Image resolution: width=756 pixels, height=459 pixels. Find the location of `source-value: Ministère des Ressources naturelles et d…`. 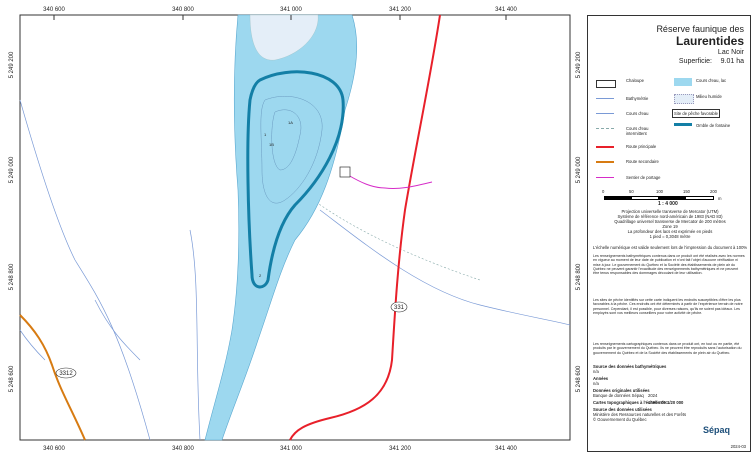

source-value: Ministère des Ressources naturelles et d… is located at coordinates (640, 414).